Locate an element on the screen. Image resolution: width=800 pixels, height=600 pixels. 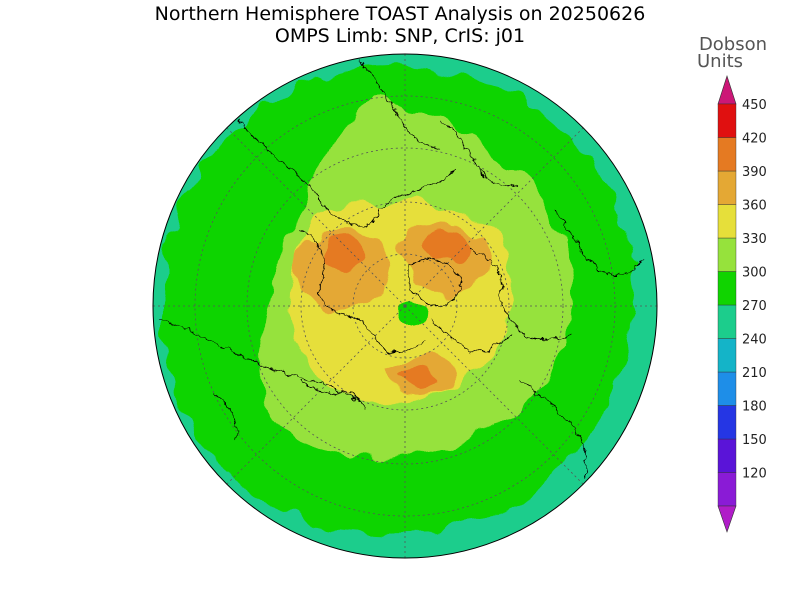
colorbar-tick-420: 420 is located at coordinates (754, 139).